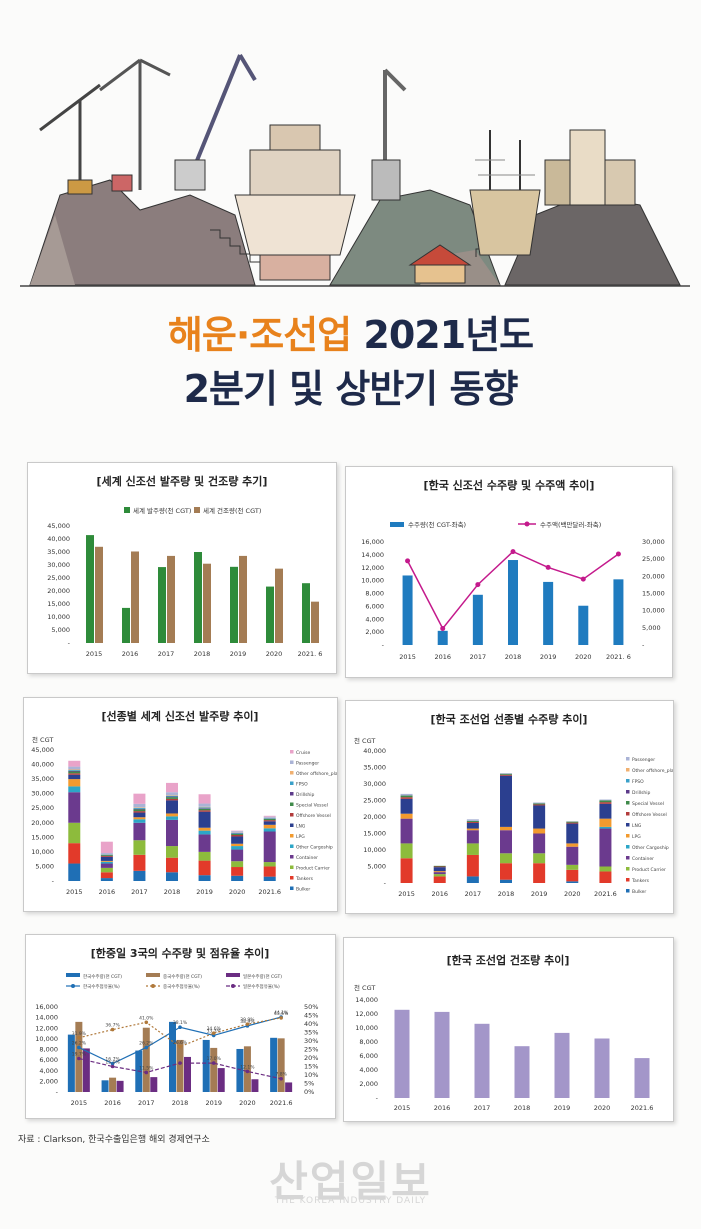 This screenshot has width=701, height=1229. I want to click on page-title: 해운·조선업 2021년도, so click(350, 331).